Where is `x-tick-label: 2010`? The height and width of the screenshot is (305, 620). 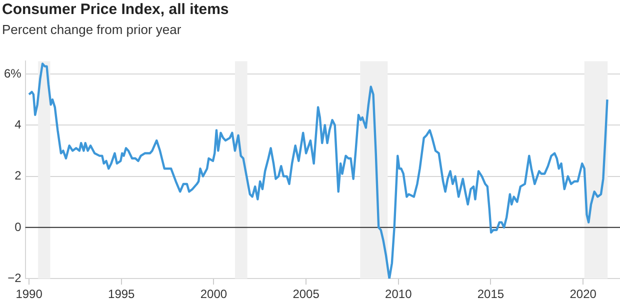
x-tick-label: 2010 is located at coordinates (398, 294).